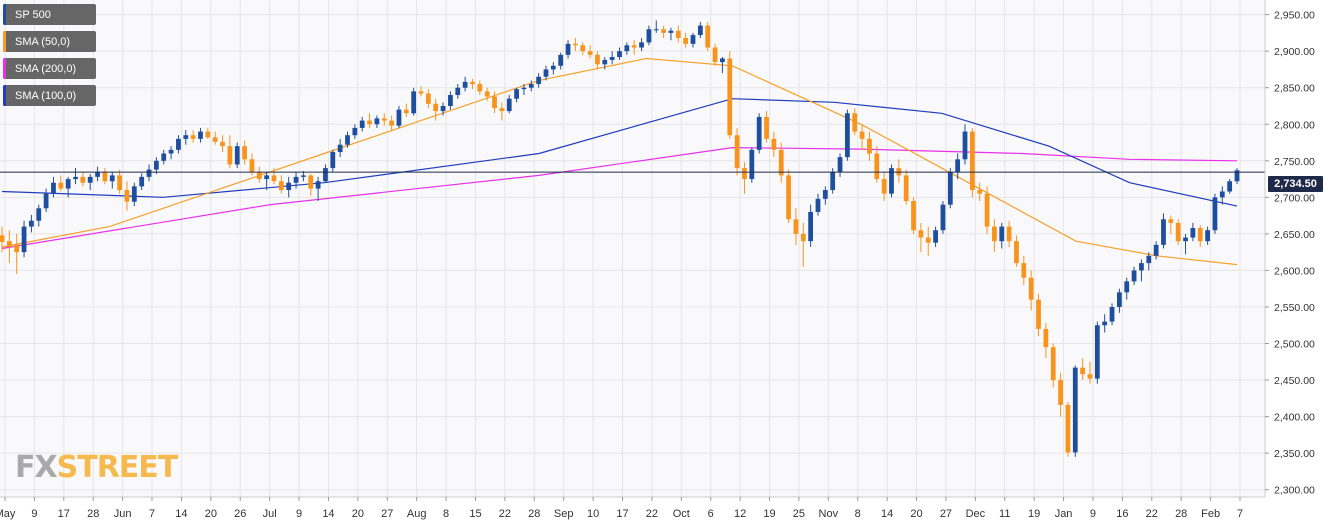 Image resolution: width=1326 pixels, height=525 pixels. I want to click on x-tick-label: 27, so click(387, 514).